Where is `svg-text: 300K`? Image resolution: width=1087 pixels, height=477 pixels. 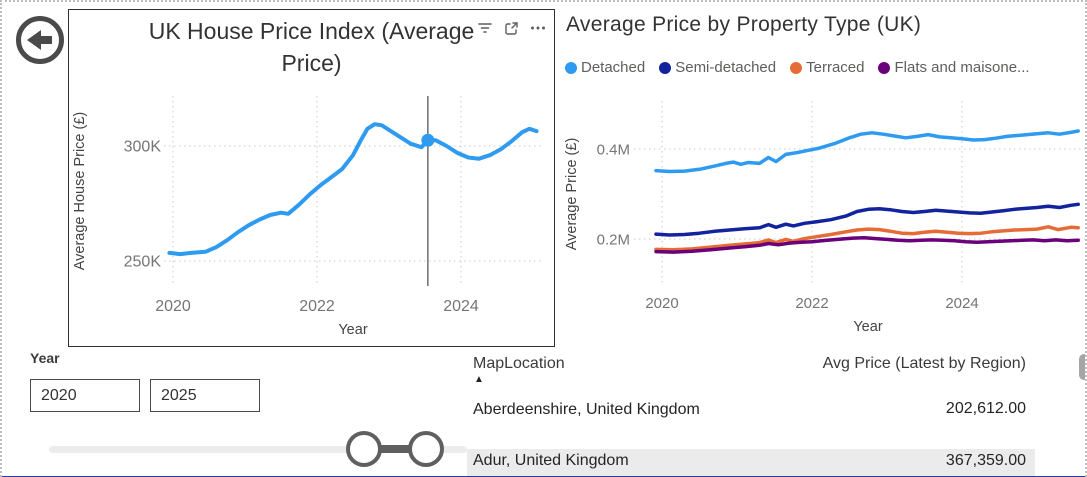
svg-text: 300K is located at coordinates (143, 147).